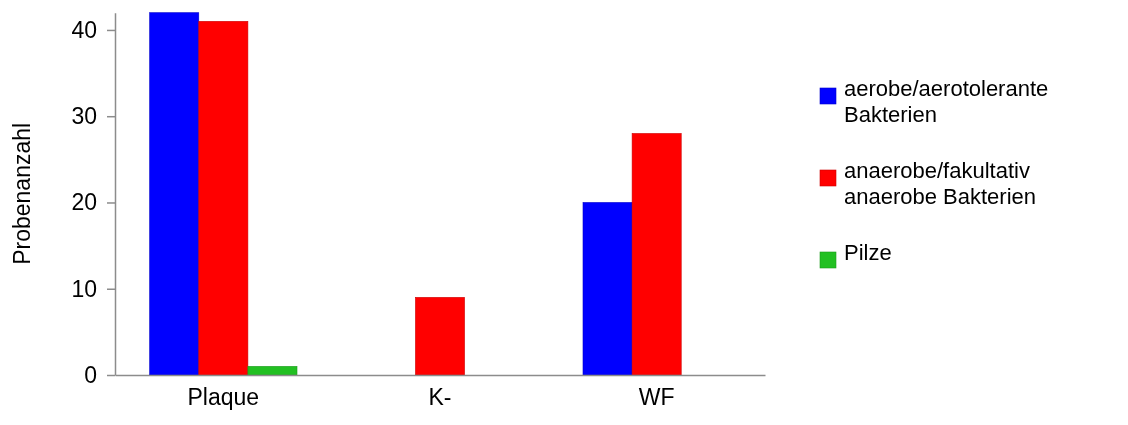 The height and width of the screenshot is (425, 1128). I want to click on y-axis-title: Probenanzahl, so click(22, 193).